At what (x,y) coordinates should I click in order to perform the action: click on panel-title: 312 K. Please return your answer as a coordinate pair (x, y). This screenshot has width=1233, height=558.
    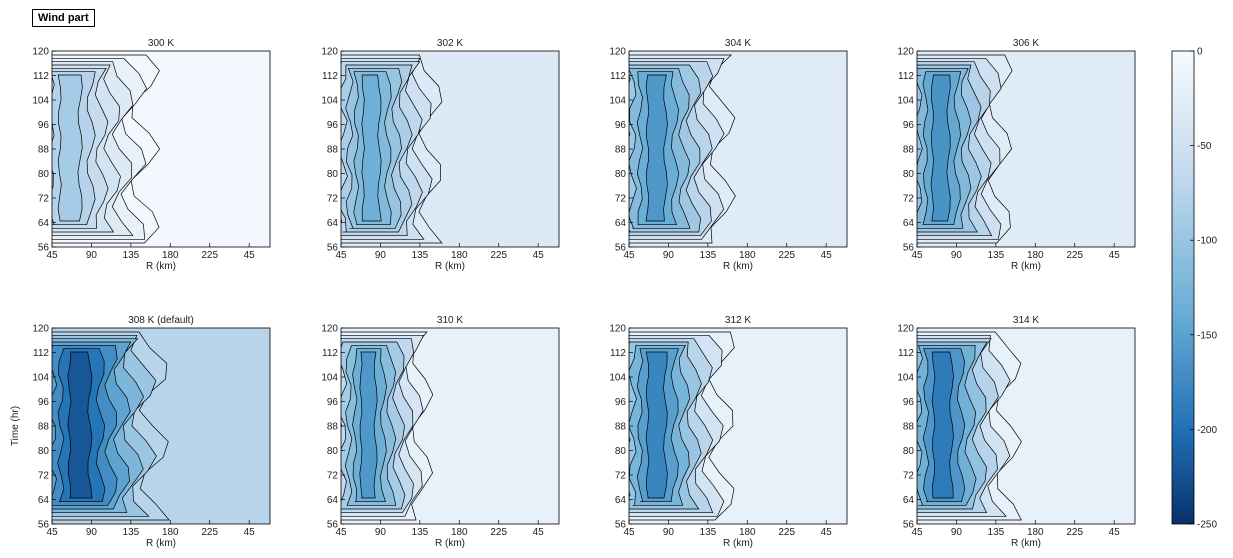
    Looking at the image, I should click on (738, 320).